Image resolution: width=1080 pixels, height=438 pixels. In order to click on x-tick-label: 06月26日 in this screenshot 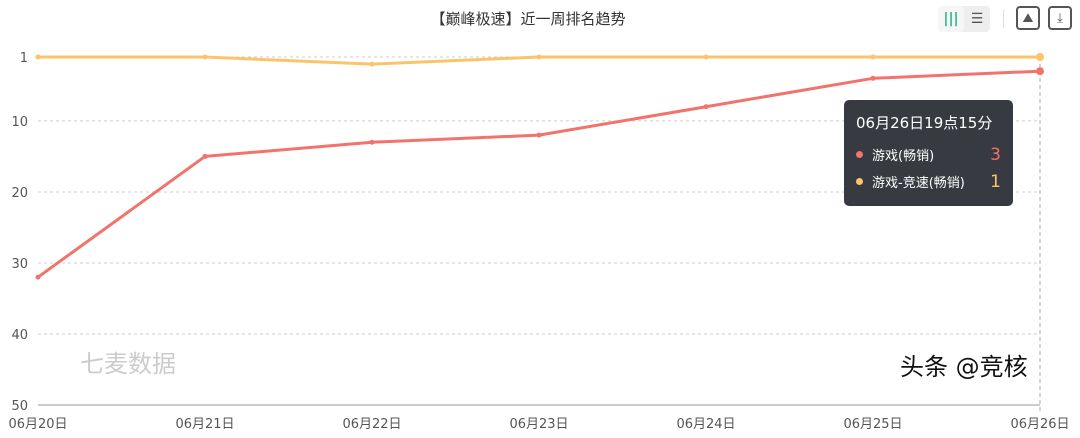, I will do `click(1039, 424)`.